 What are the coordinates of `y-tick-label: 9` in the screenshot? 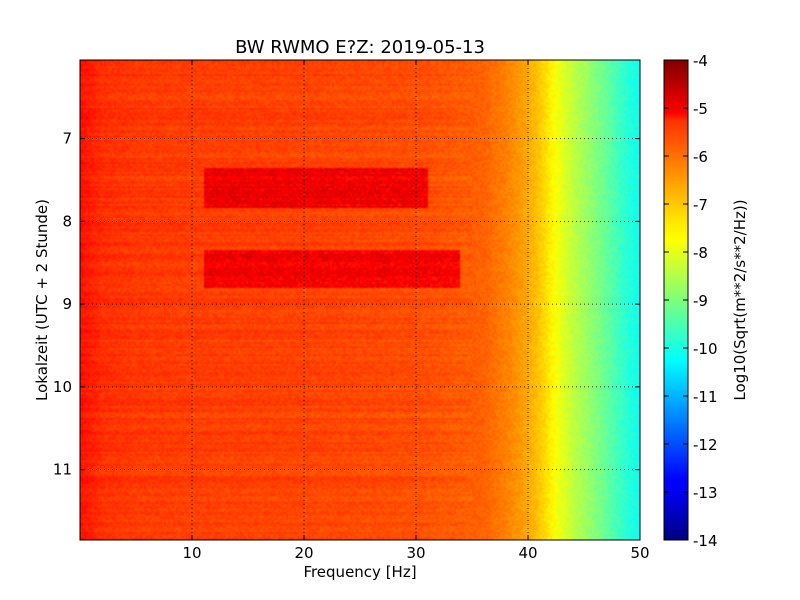 It's located at (67, 304).